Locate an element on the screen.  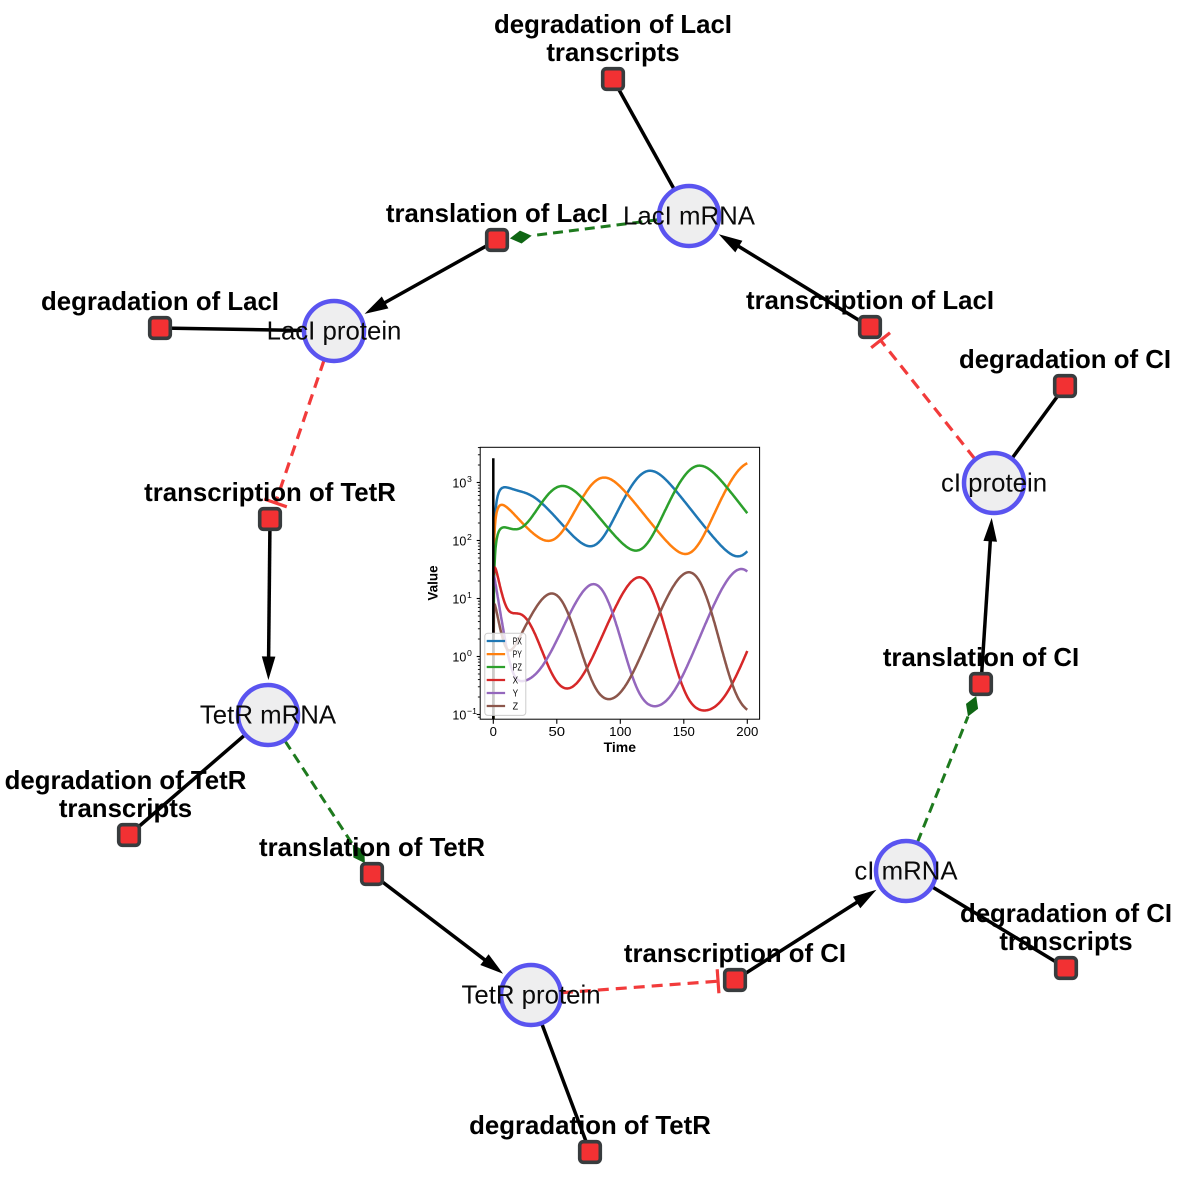
svg-text: 100 is located at coordinates (620, 732).